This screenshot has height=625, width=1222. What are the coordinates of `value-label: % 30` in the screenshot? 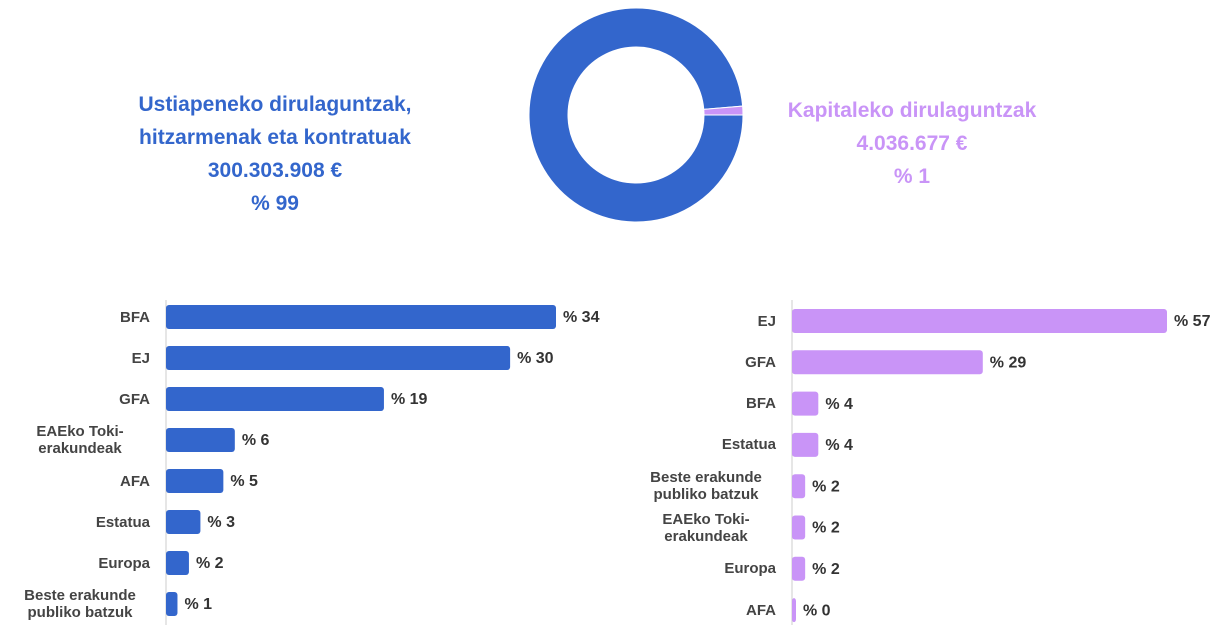 It's located at (535, 358).